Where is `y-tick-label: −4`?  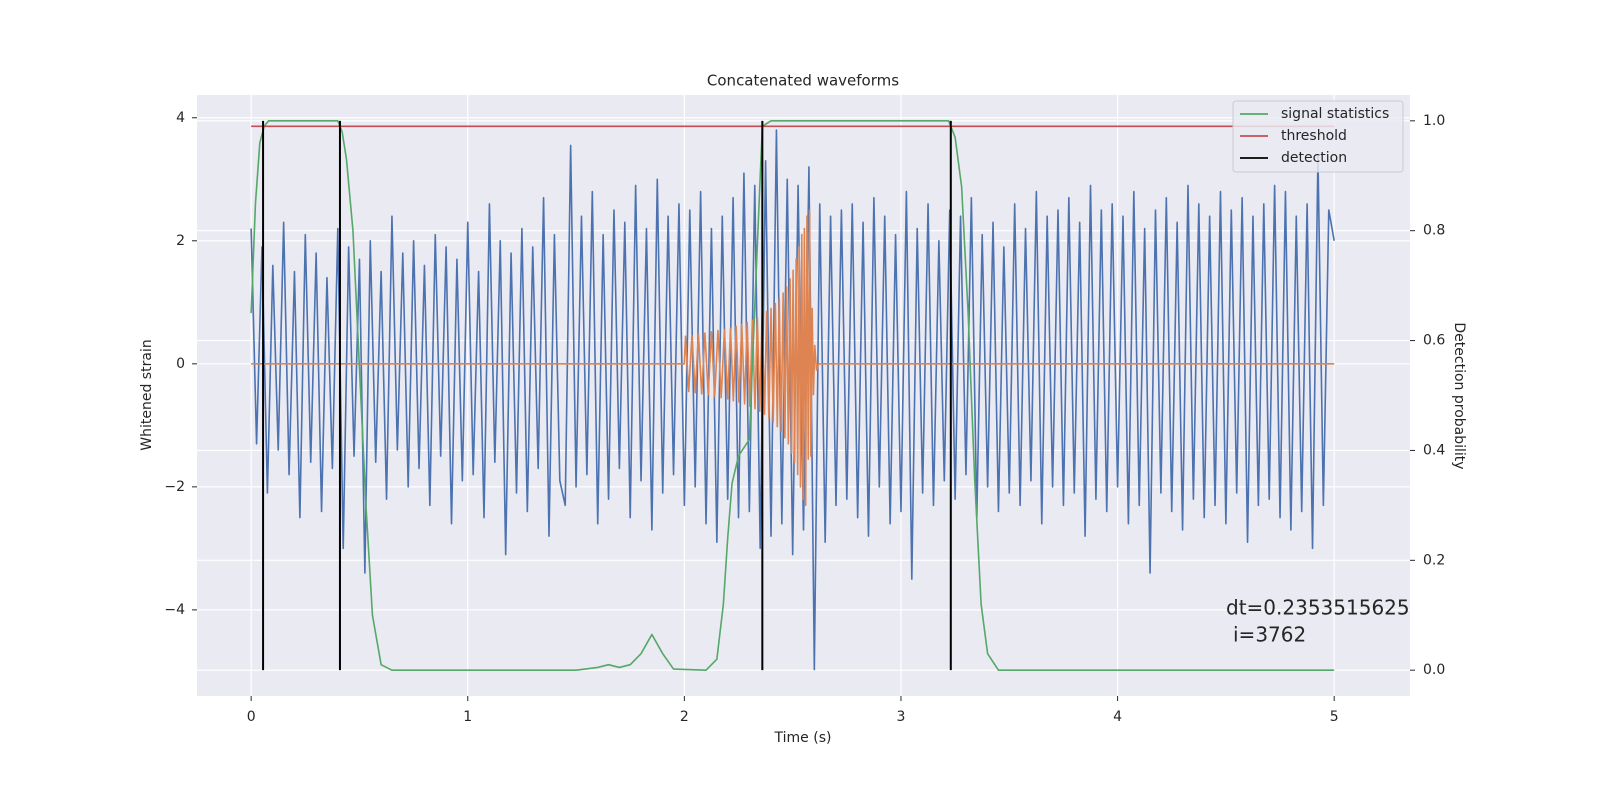 y-tick-label: −4 is located at coordinates (174, 610).